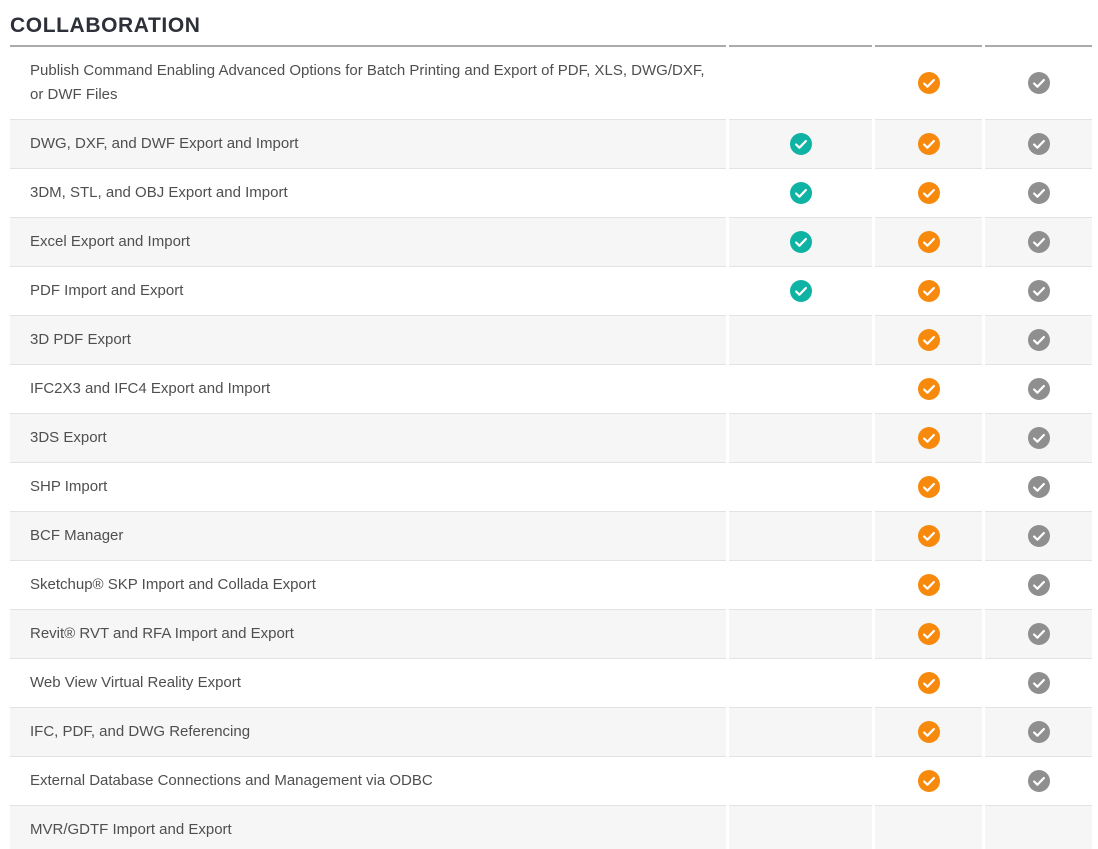 The image size is (1098, 849). What do you see at coordinates (368, 143) in the screenshot?
I see `feature-label: DWG, DXF, and DWF Export and Import` at bounding box center [368, 143].